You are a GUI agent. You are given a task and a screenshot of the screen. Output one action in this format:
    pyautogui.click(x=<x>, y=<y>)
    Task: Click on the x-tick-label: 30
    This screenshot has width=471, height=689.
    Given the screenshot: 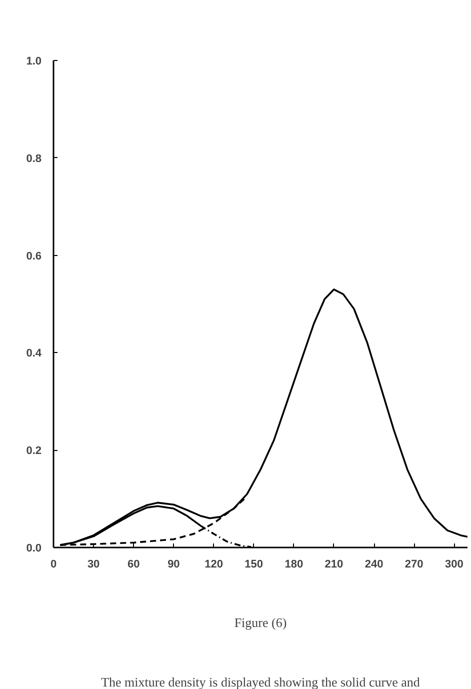 What is the action you would take?
    pyautogui.click(x=93, y=564)
    